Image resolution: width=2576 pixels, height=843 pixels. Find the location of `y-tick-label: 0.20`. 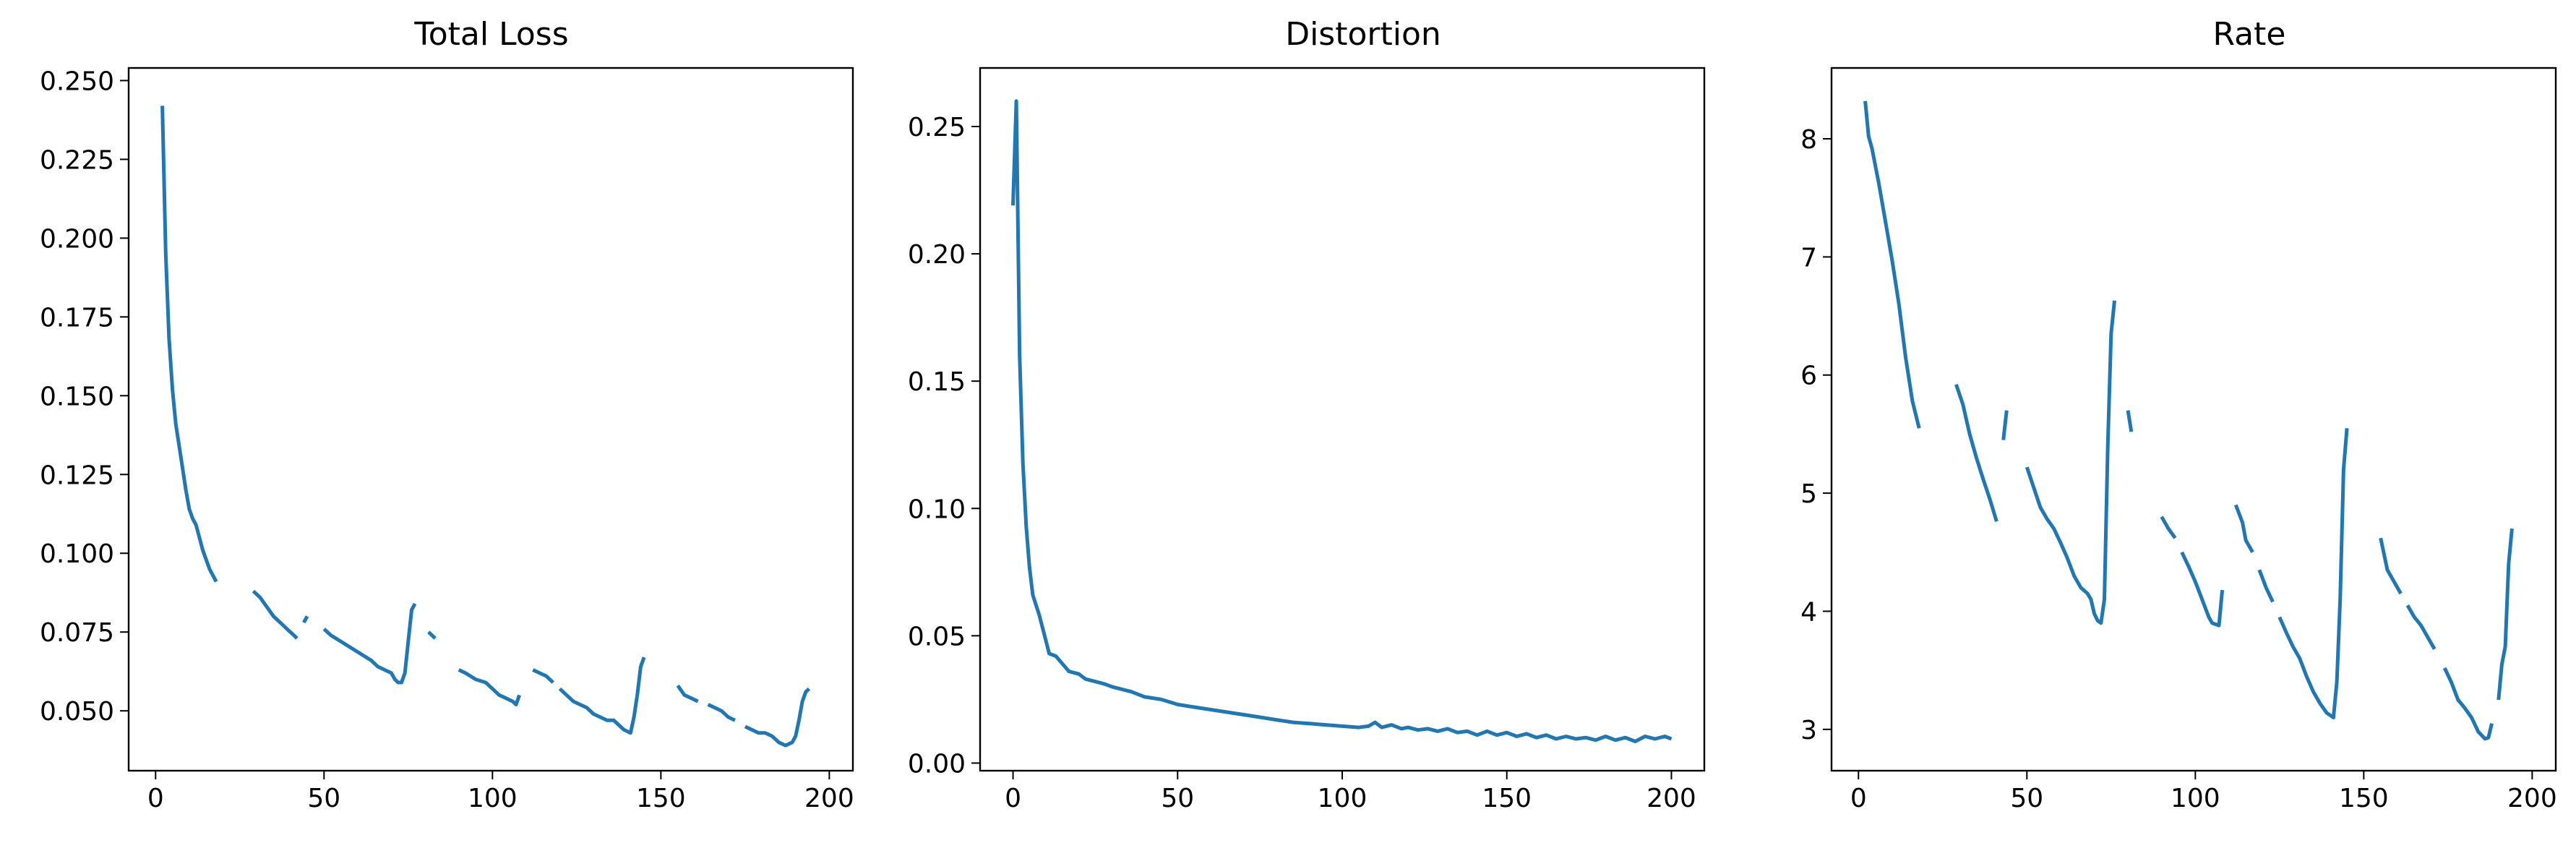

y-tick-label: 0.20 is located at coordinates (937, 255).